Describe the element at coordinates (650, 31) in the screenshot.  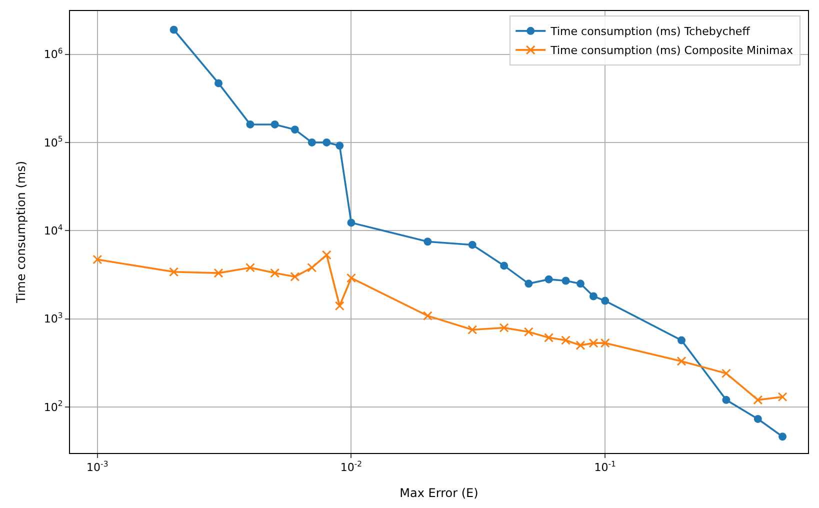
I see `legend-label: Time consumption (ms) Tchebycheff` at that location.